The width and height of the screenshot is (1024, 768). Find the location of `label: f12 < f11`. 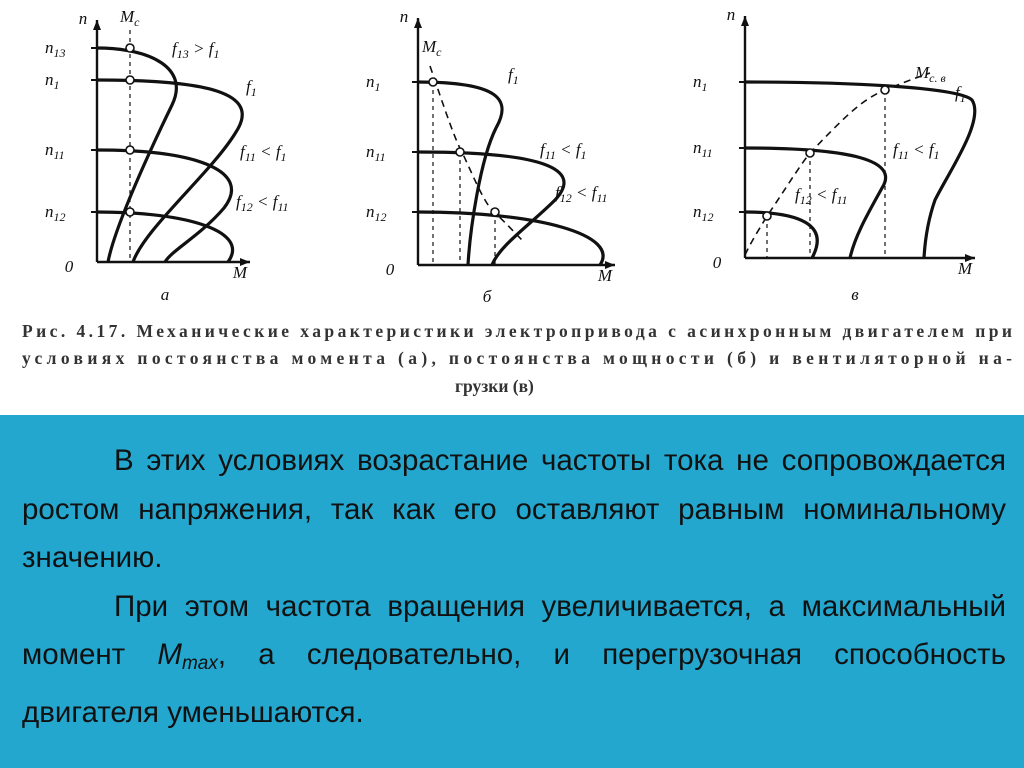

label: f12 < f11 is located at coordinates (821, 196).